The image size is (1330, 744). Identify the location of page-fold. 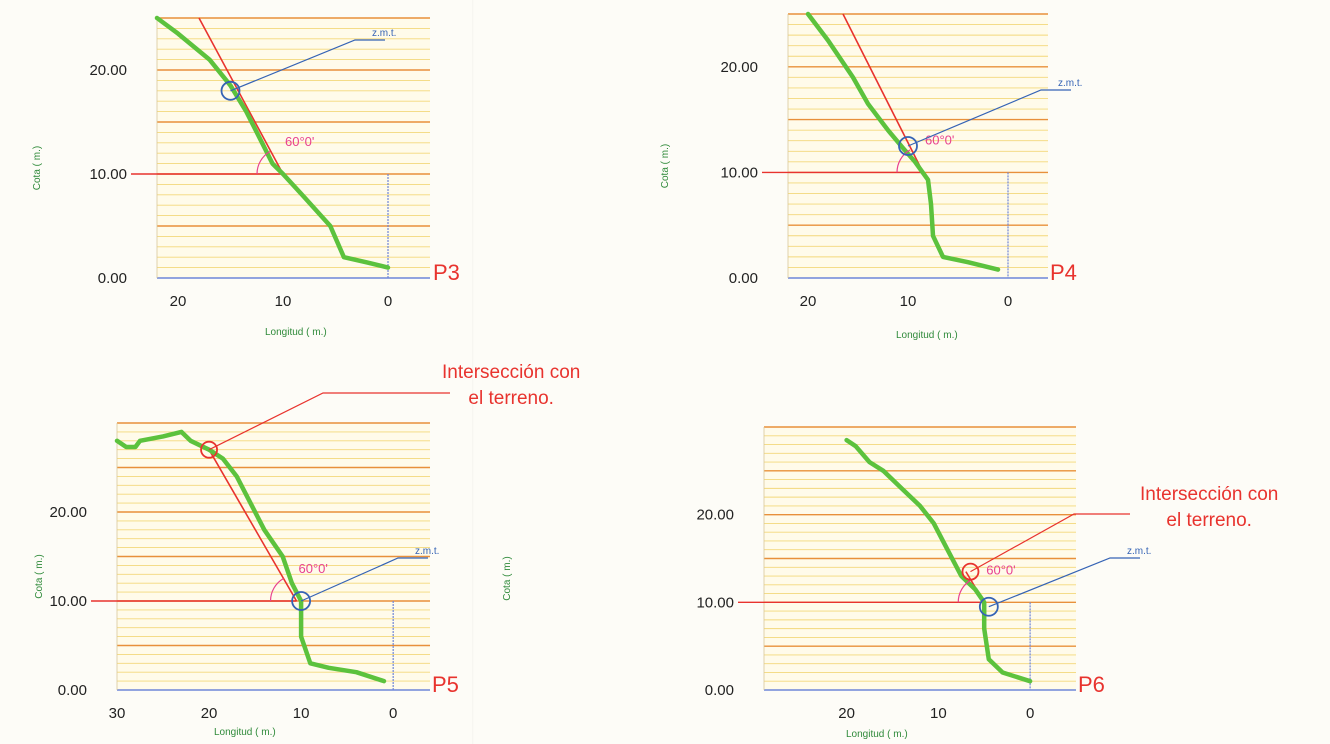
(473, 372).